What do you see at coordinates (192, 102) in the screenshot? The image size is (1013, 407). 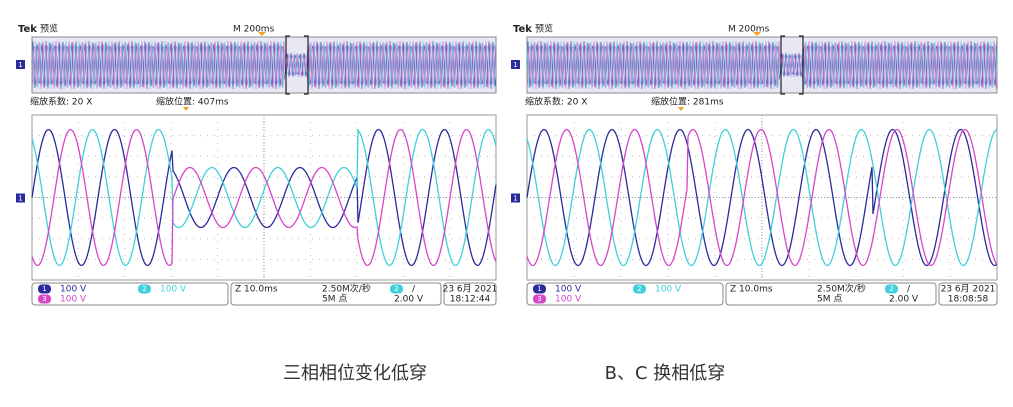 I see `zoom-position: 缩放位置: 407ms` at bounding box center [192, 102].